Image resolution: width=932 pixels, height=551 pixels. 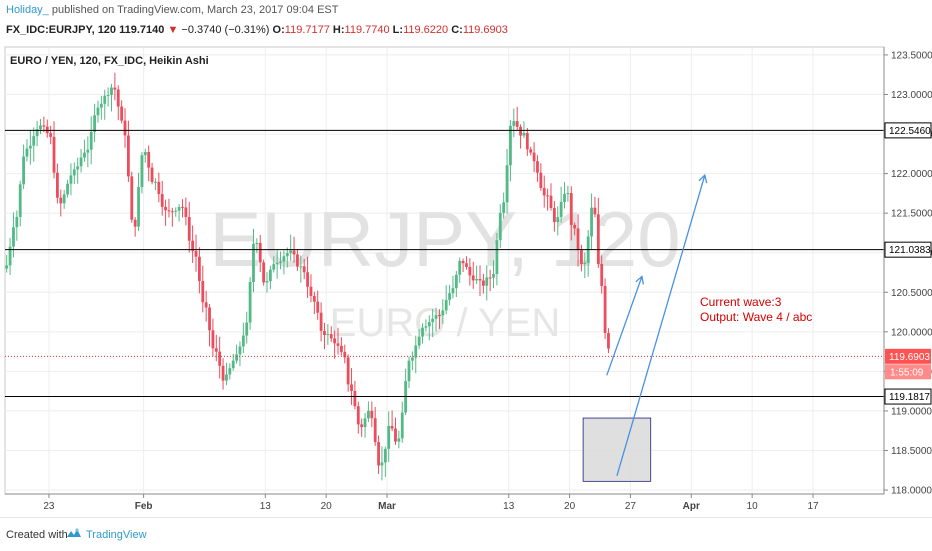 What do you see at coordinates (61, 30) in the screenshot?
I see `symbol-label: FX_IDC:EURJPY, 120` at bounding box center [61, 30].